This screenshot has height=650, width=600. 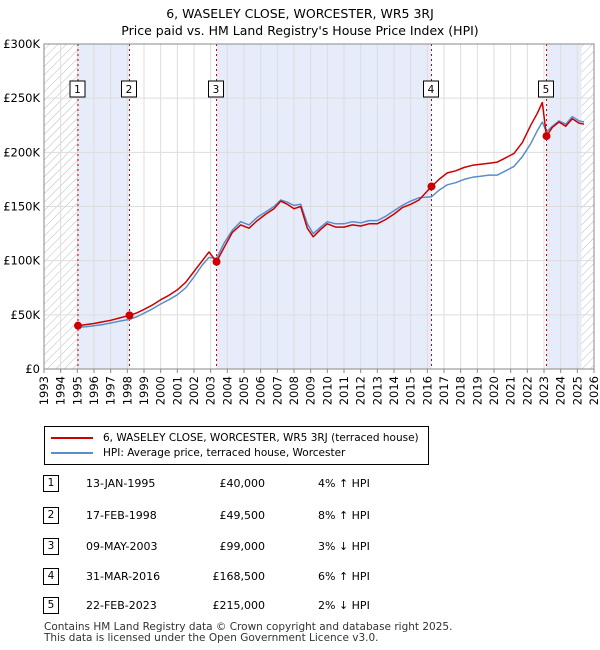 I want to click on x-tick-label: 2014, so click(x=394, y=390).